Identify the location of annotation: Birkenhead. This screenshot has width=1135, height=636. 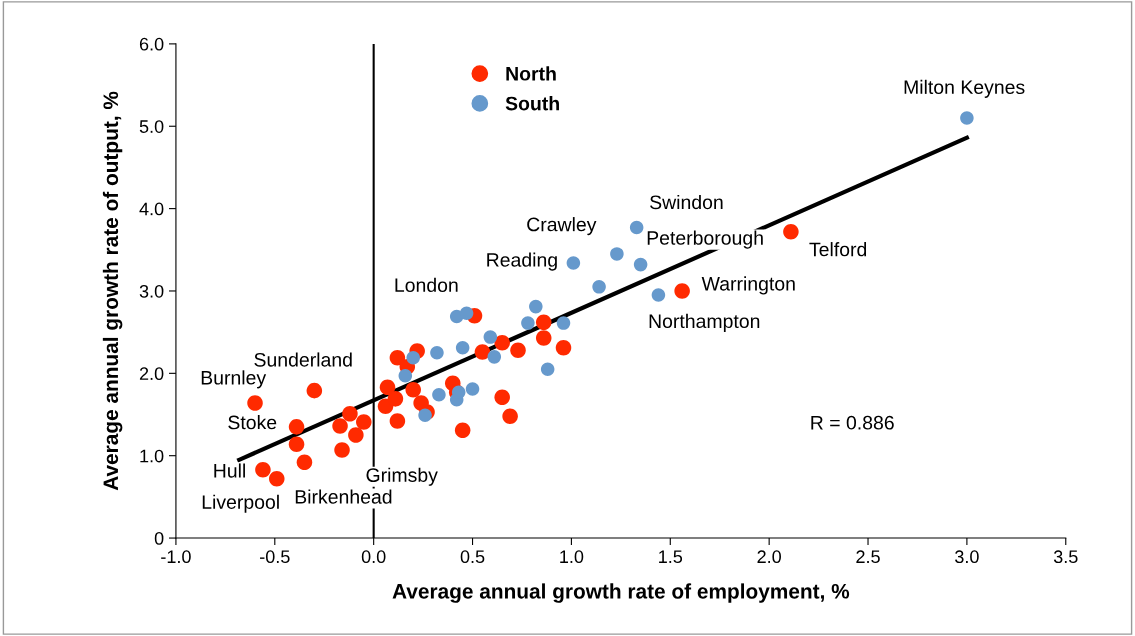
(343, 496).